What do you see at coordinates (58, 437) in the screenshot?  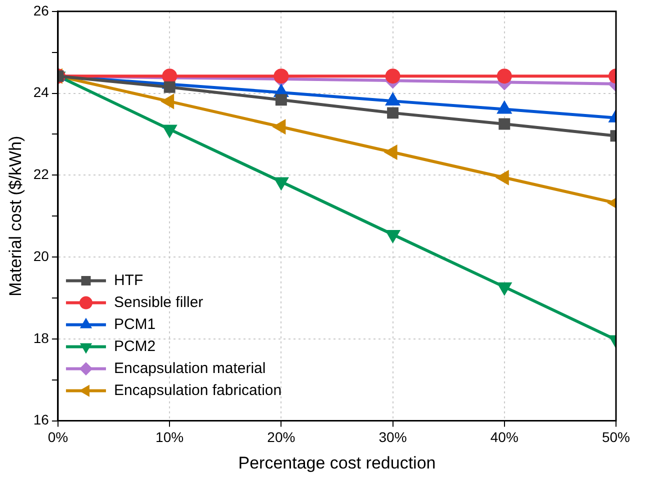 I see `x-tick-label: 0%` at bounding box center [58, 437].